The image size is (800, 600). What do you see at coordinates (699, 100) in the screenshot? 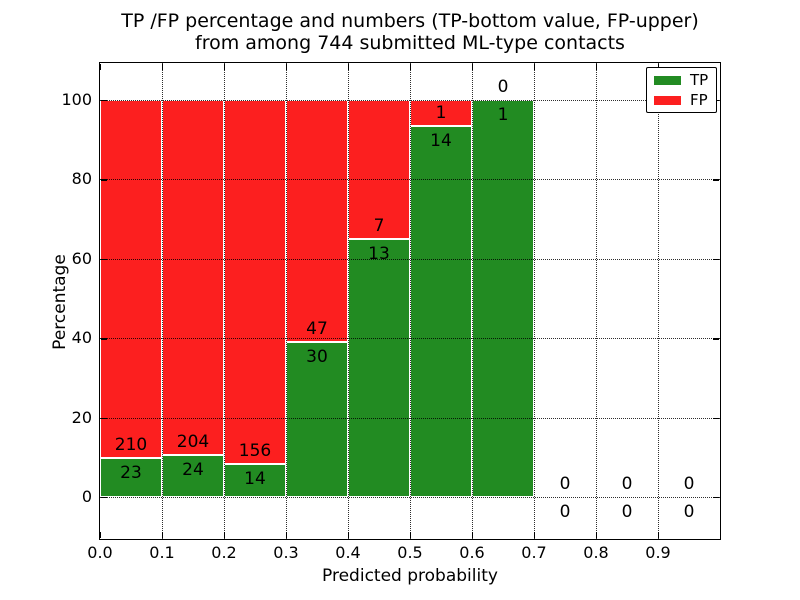
I see `legend-label-fp: FP` at bounding box center [699, 100].